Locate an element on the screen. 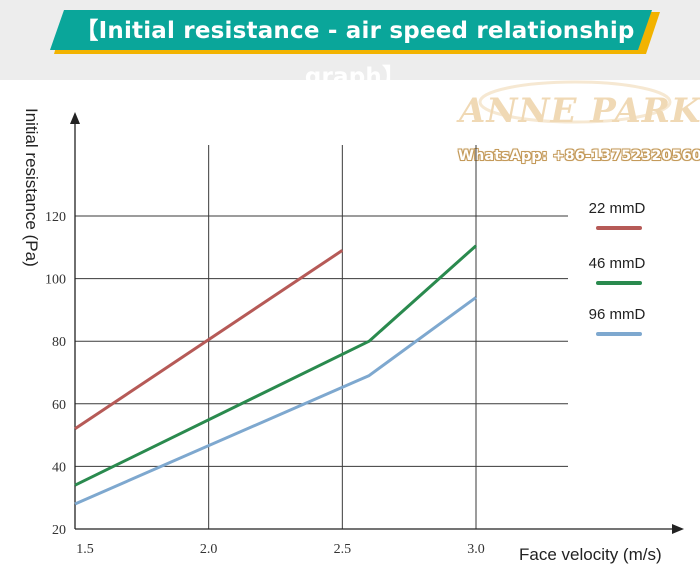 This screenshot has height=571, width=700. y-tick-label: 60 is located at coordinates (59, 405).